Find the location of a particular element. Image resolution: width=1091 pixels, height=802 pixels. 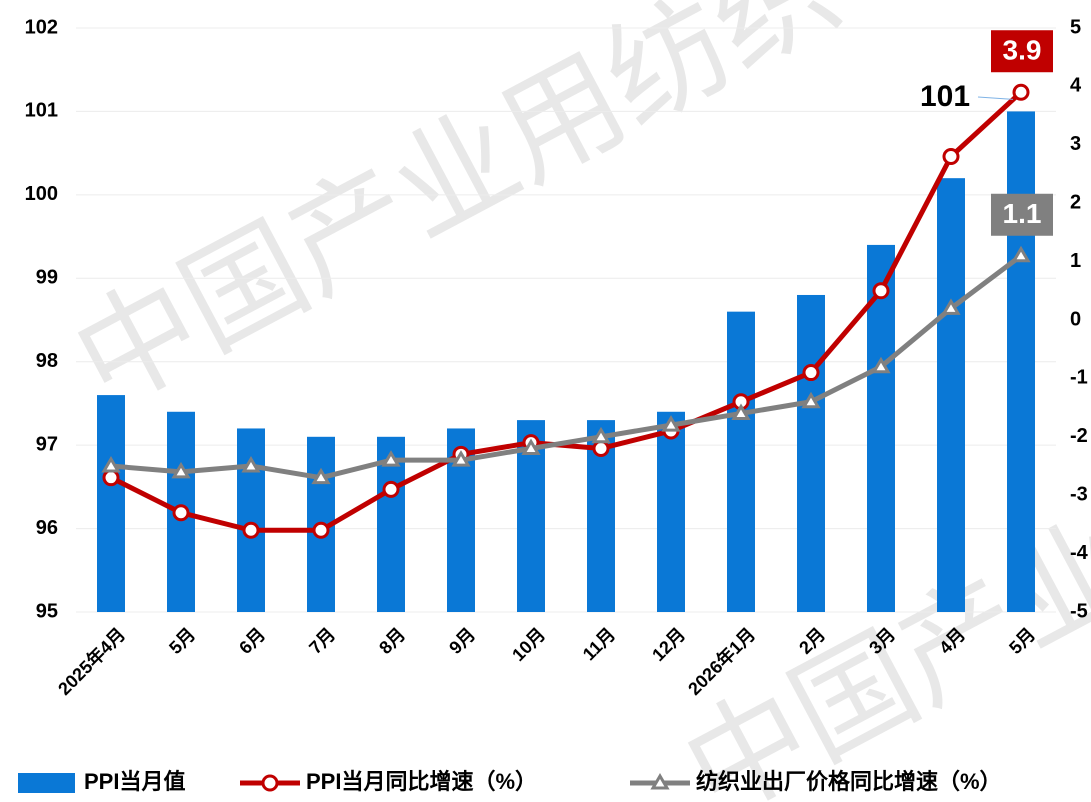

y2-tick-label: 2 is located at coordinates (1075, 202).